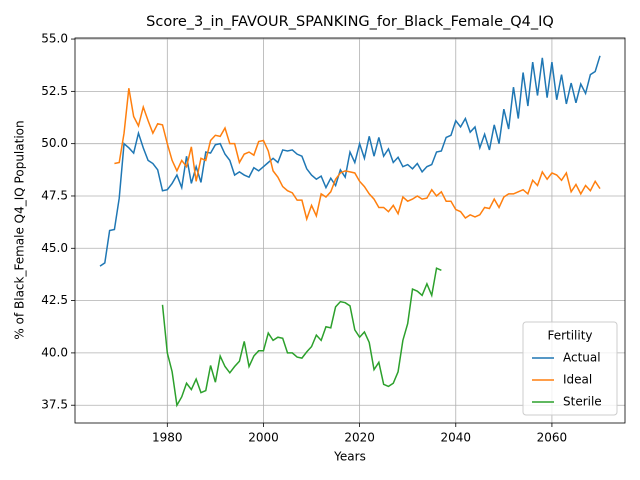 The width and height of the screenshot is (640, 480). Describe the element at coordinates (54, 39) in the screenshot. I see `y-tick-label: 55.0` at that location.